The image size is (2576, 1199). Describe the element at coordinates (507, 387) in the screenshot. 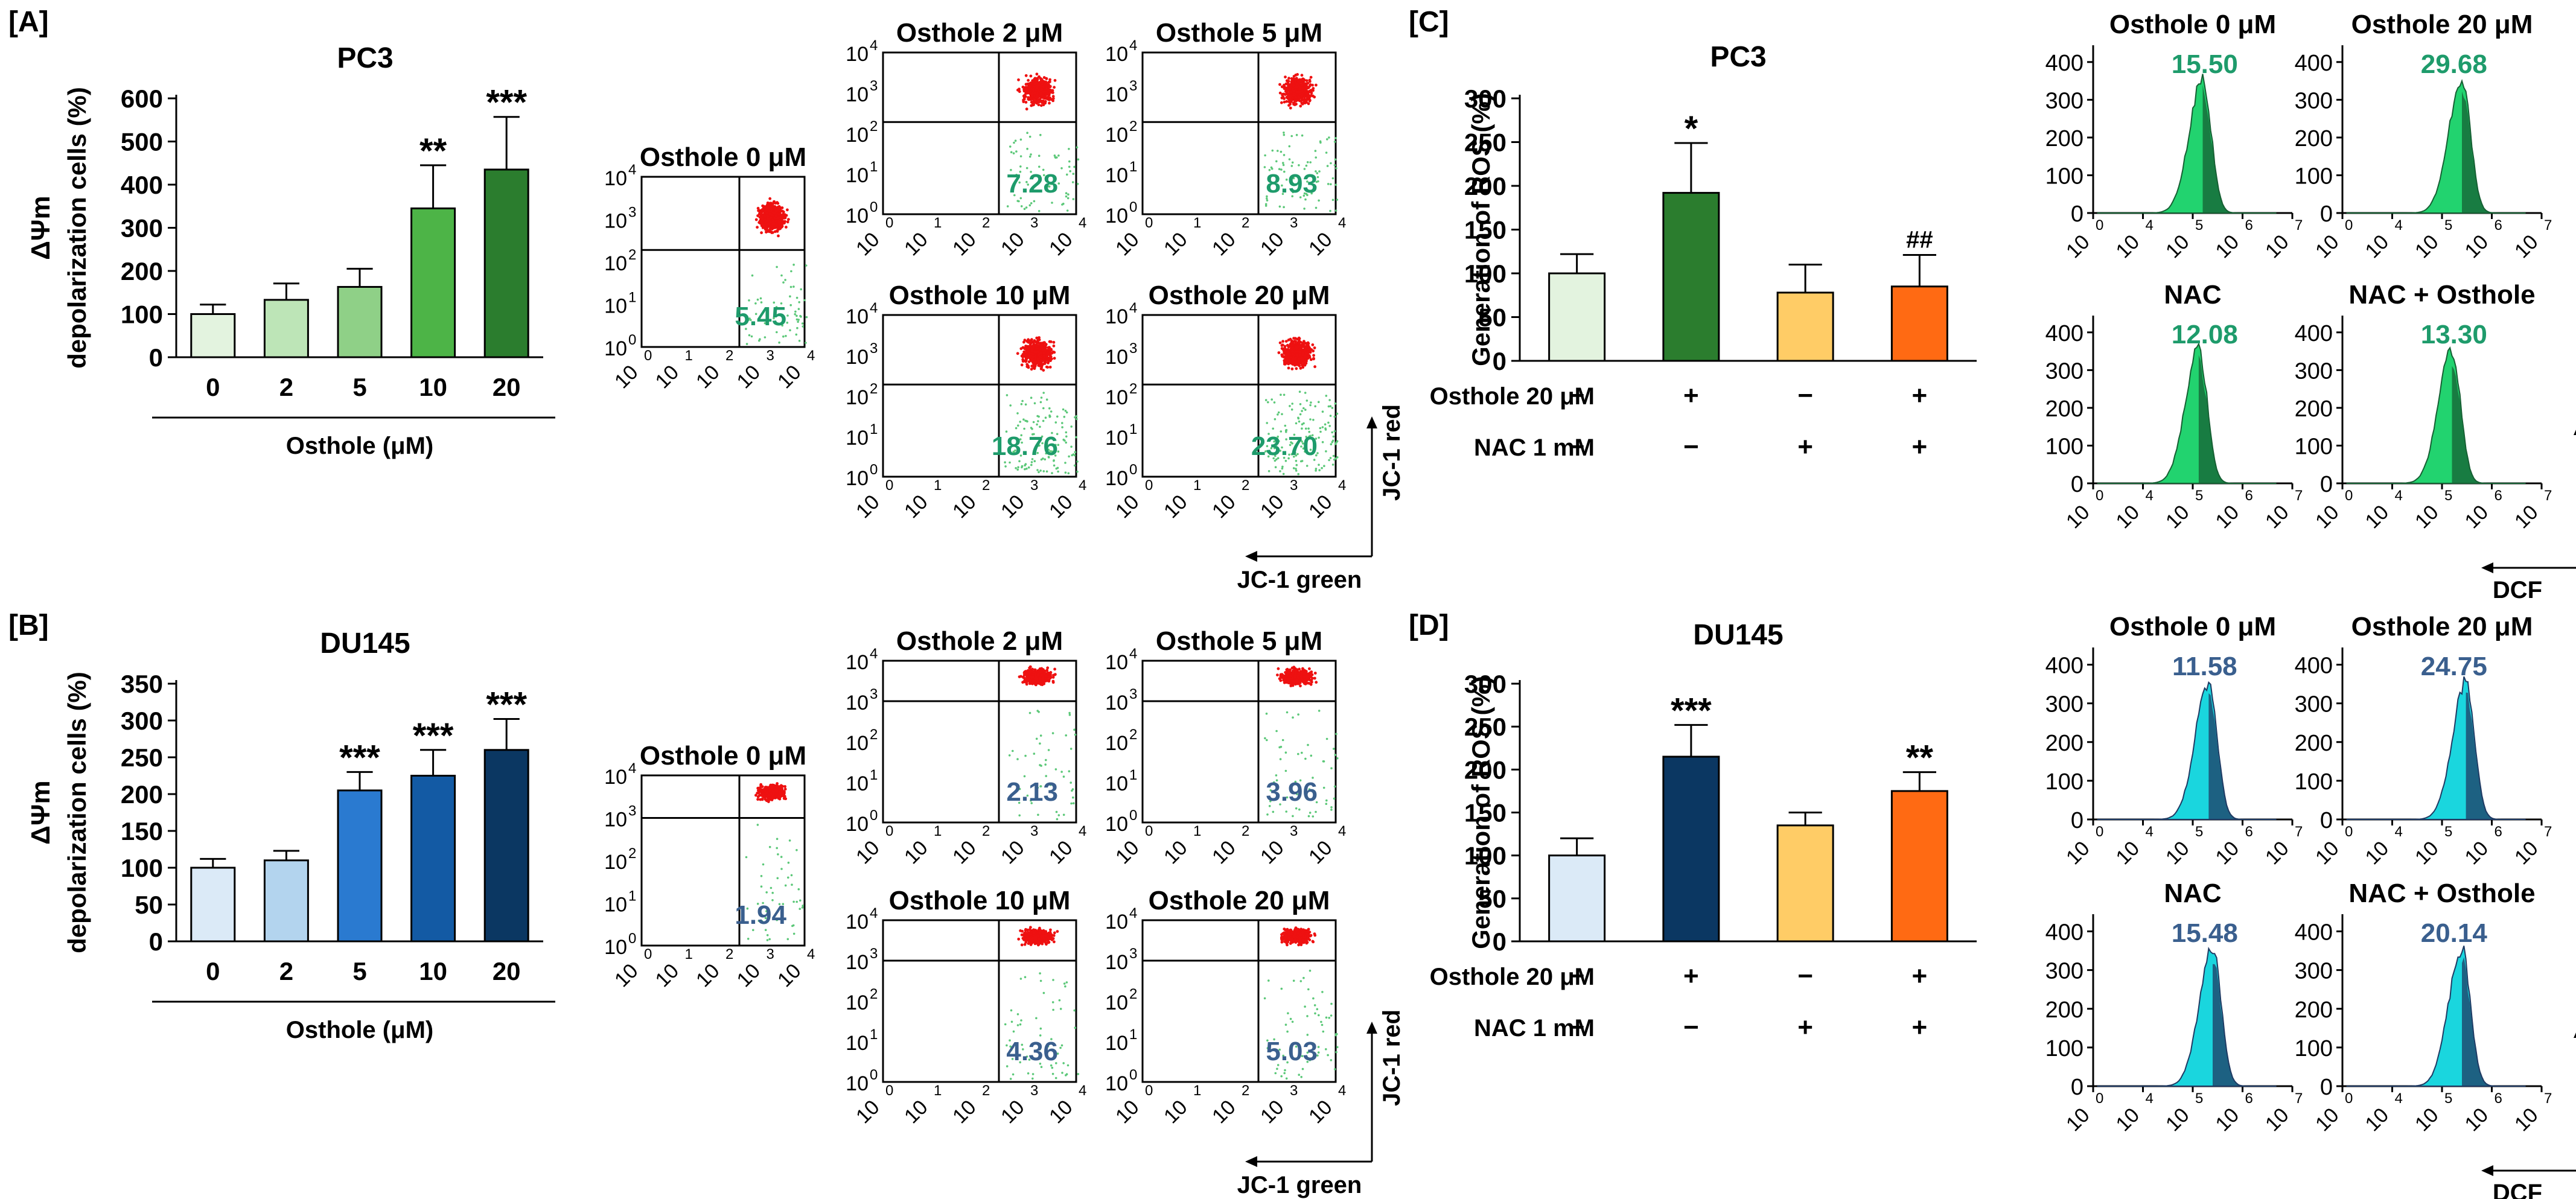

I see `x-tick-label: 20` at that location.